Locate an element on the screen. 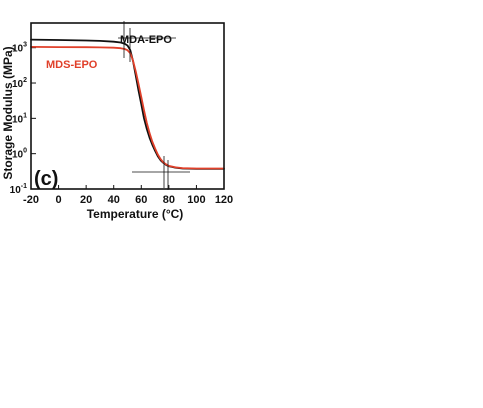  series-group is located at coordinates (127, 104).